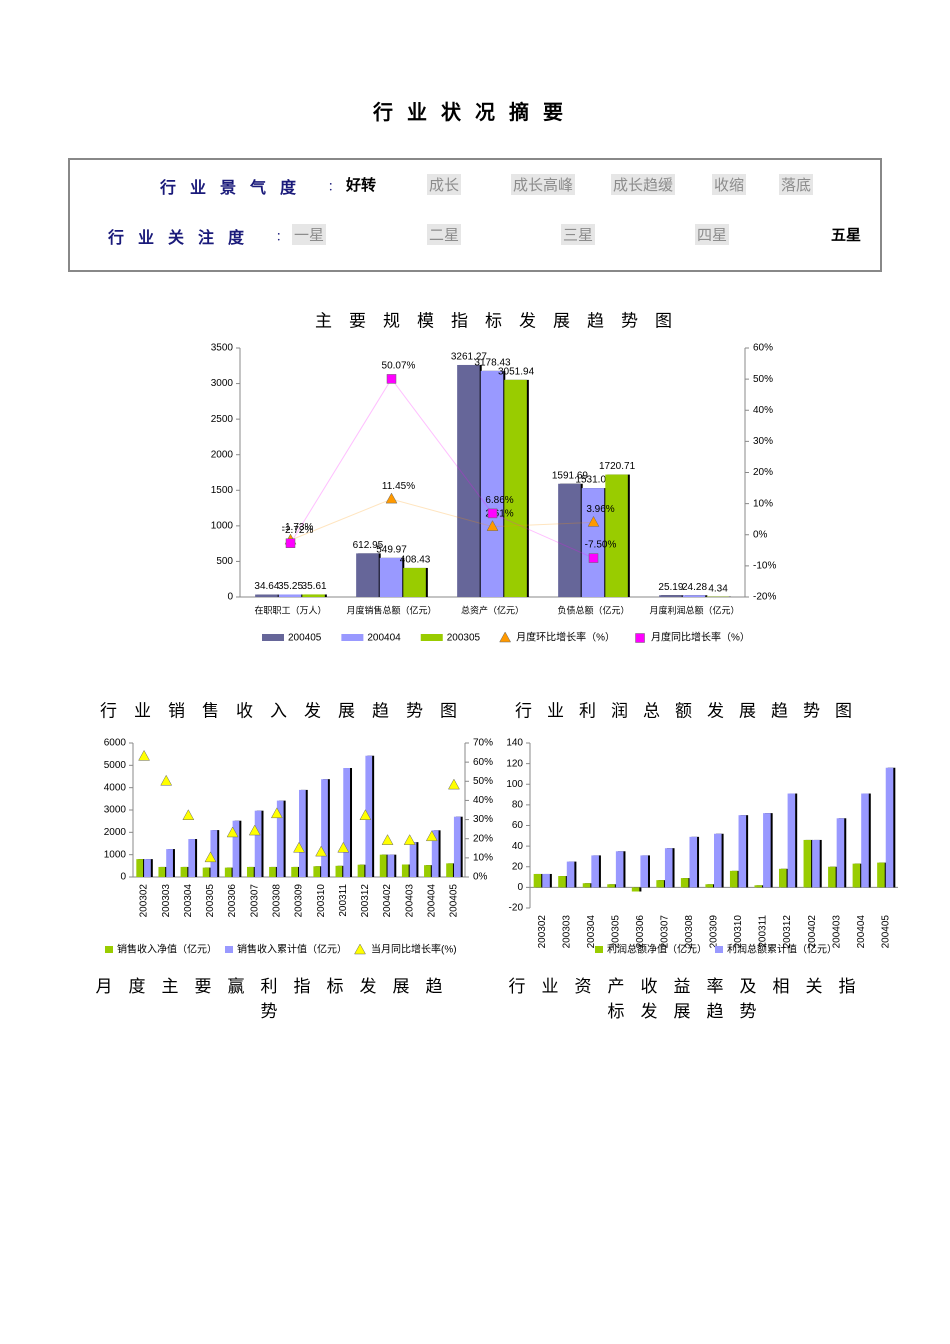 This screenshot has height=1344, width=950. I want to click on x-tick-label: 月度销售总额（亿元）, so click(391, 609).